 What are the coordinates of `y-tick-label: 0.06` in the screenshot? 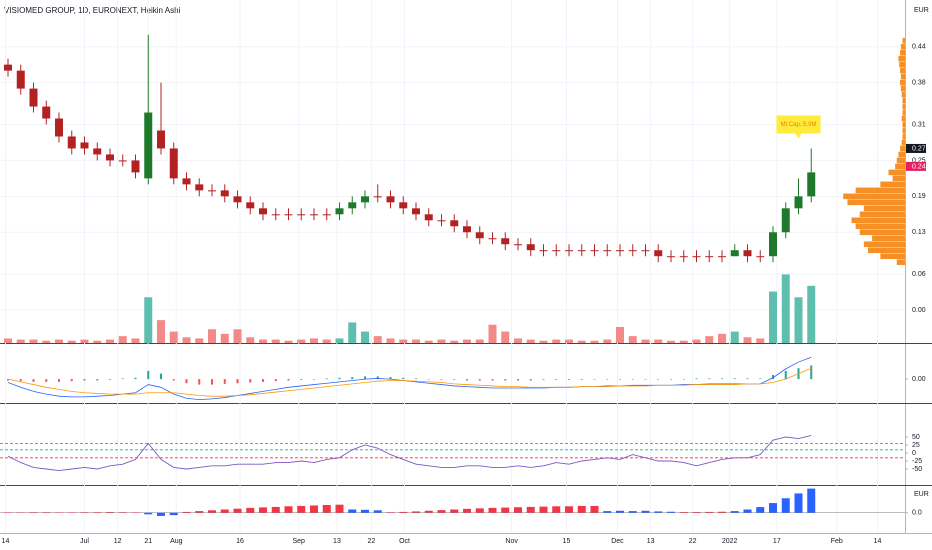 It's located at (919, 274).